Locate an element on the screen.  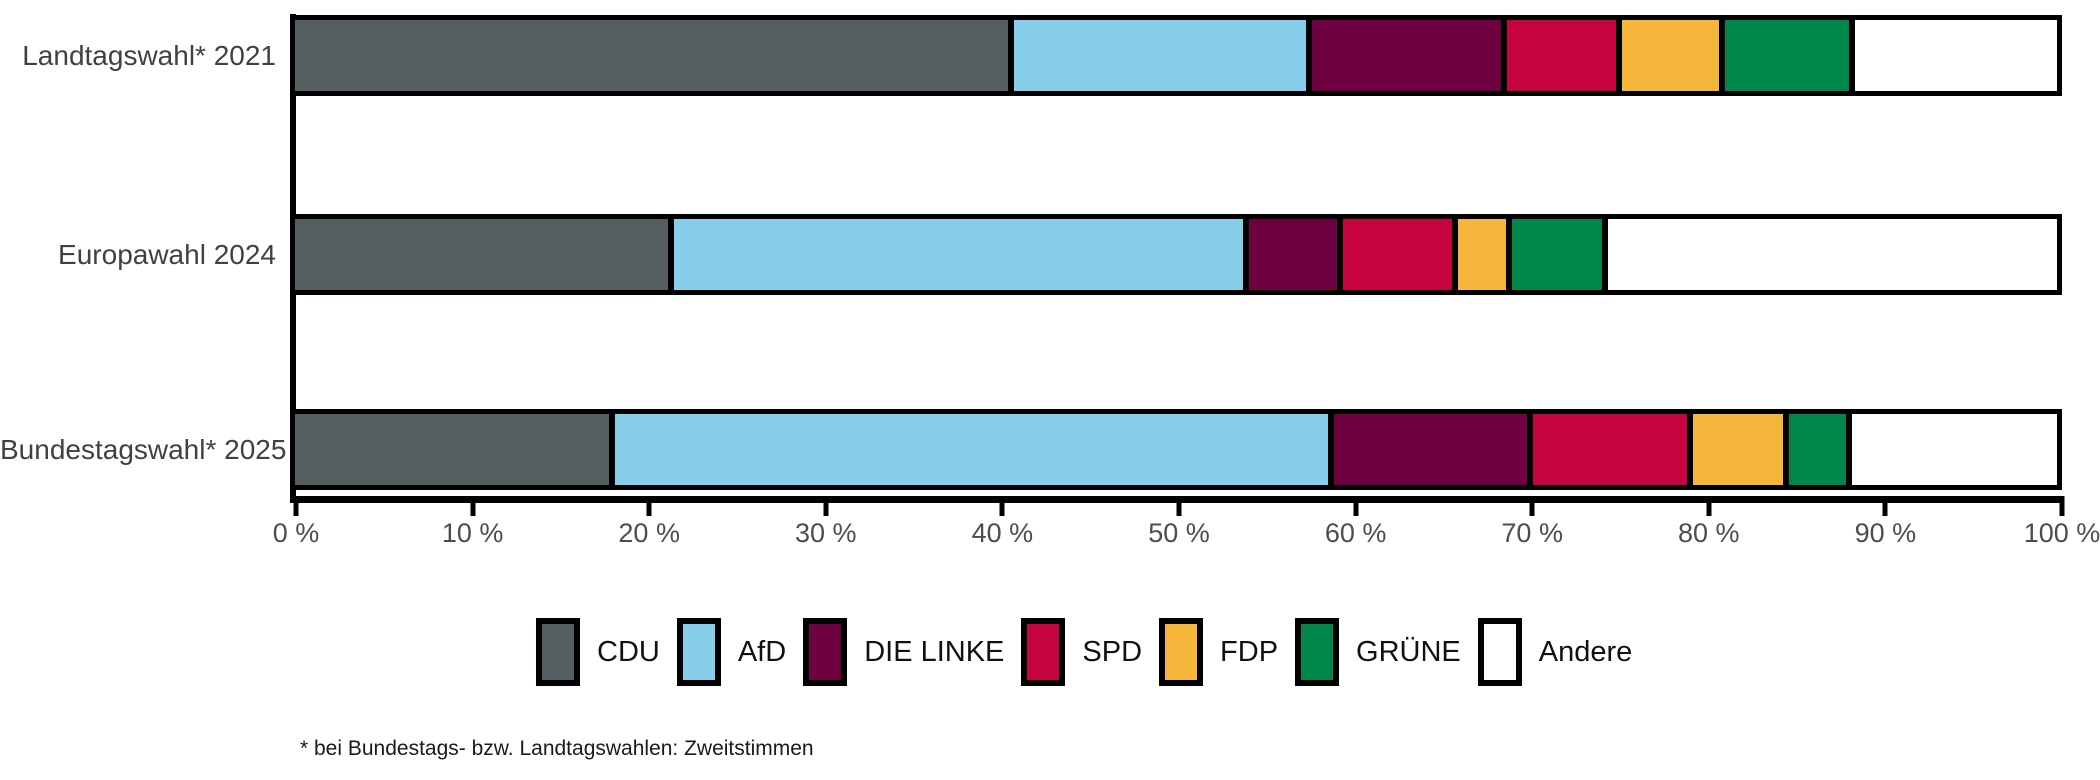
legend-swatch-cdu is located at coordinates (558, 652).